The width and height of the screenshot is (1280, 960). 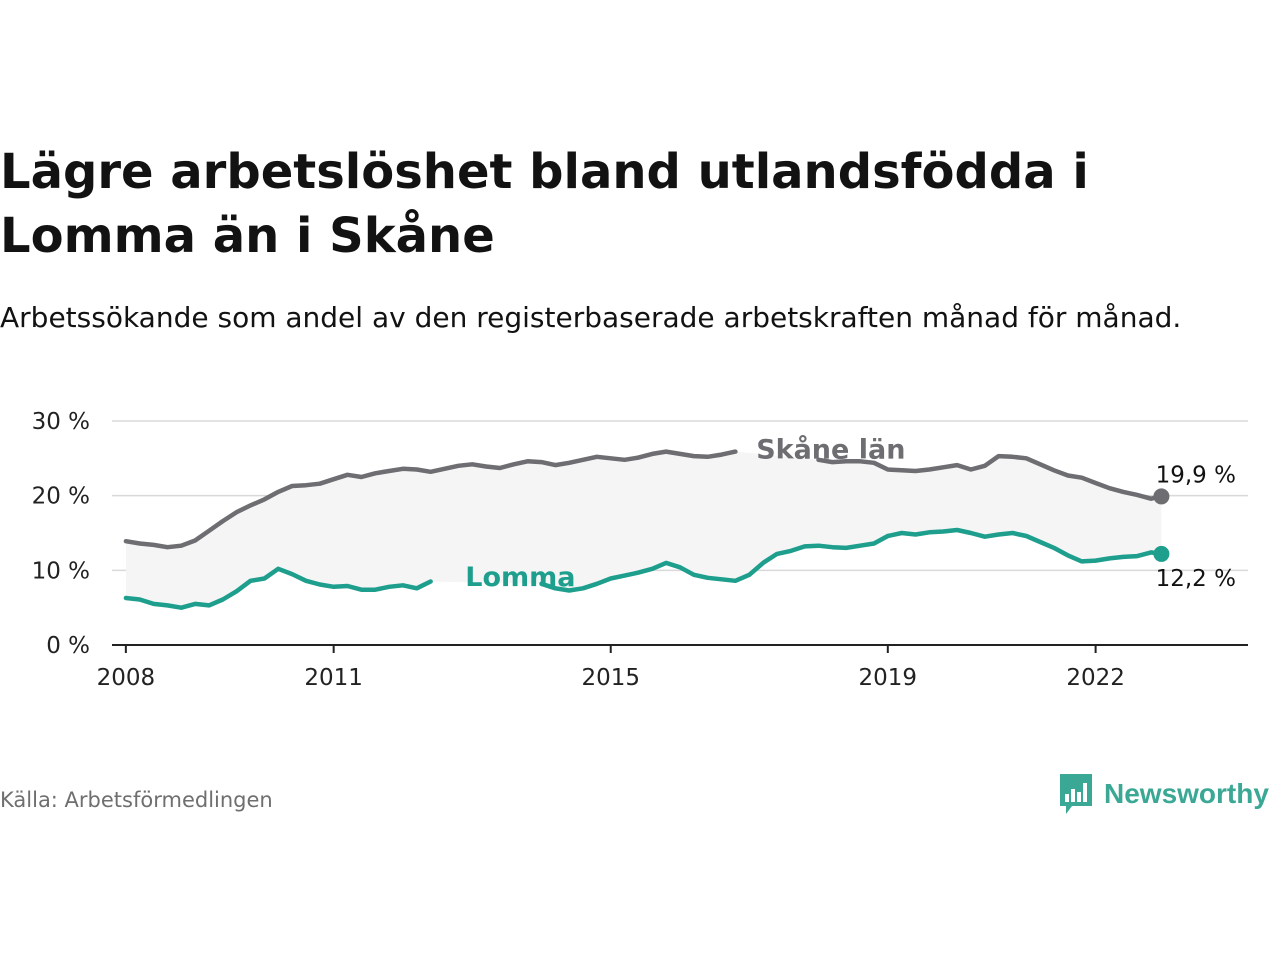 What do you see at coordinates (643, 568) in the screenshot?
I see `series-line-lomma` at bounding box center [643, 568].